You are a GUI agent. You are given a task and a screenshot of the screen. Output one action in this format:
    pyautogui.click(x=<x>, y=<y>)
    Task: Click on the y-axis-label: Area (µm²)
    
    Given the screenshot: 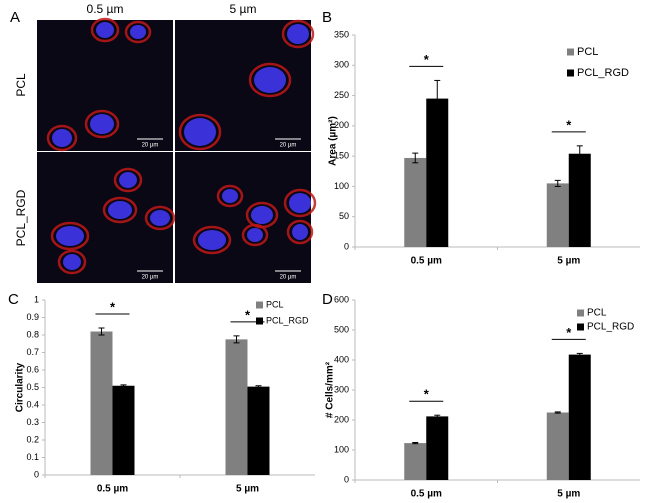 What is the action you would take?
    pyautogui.click(x=333, y=141)
    